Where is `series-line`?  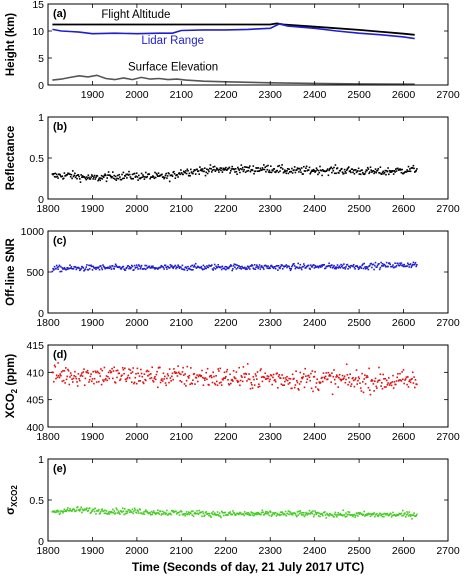 series-line is located at coordinates (233, 79).